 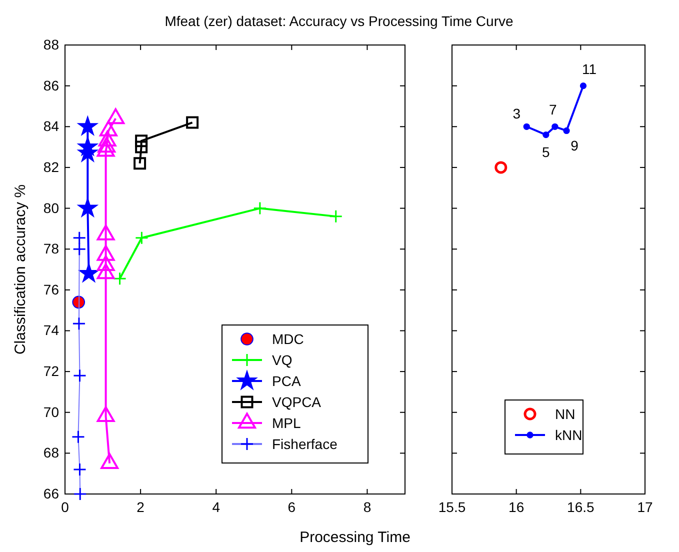 I want to click on x-tick-label: 2, so click(x=140, y=506).